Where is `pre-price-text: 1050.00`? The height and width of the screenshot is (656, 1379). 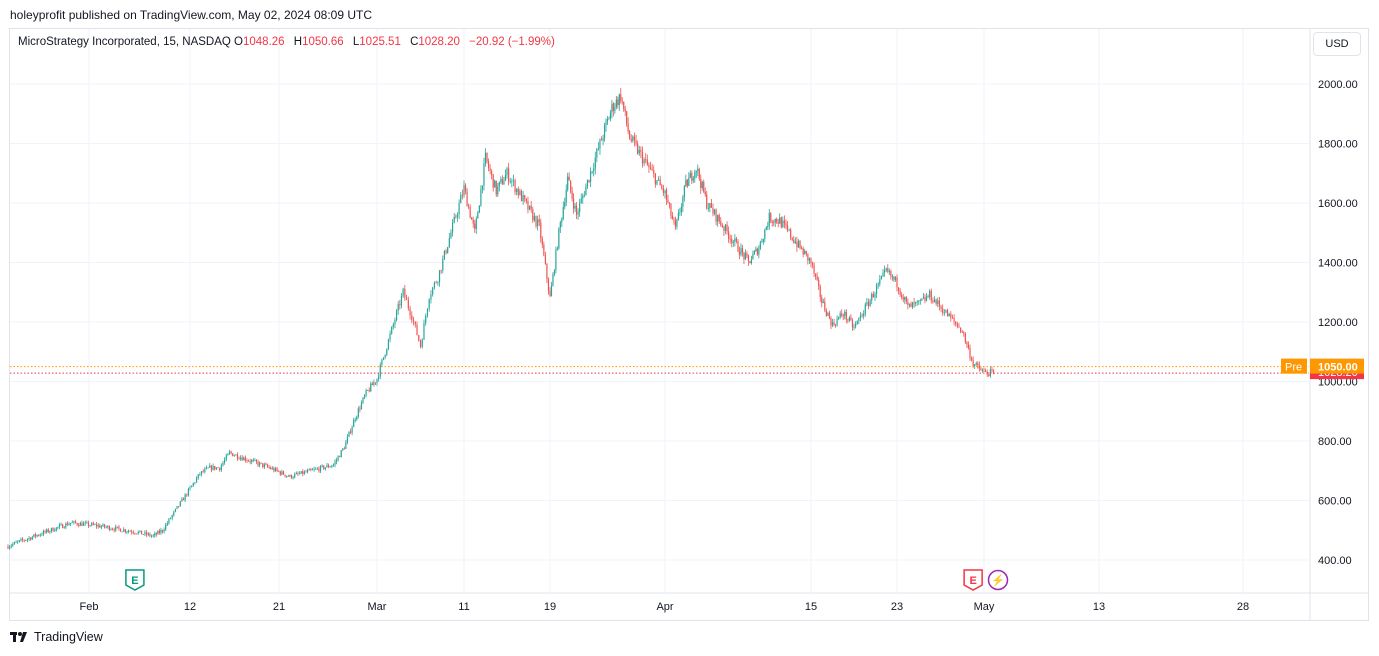
pre-price-text: 1050.00 is located at coordinates (1338, 368).